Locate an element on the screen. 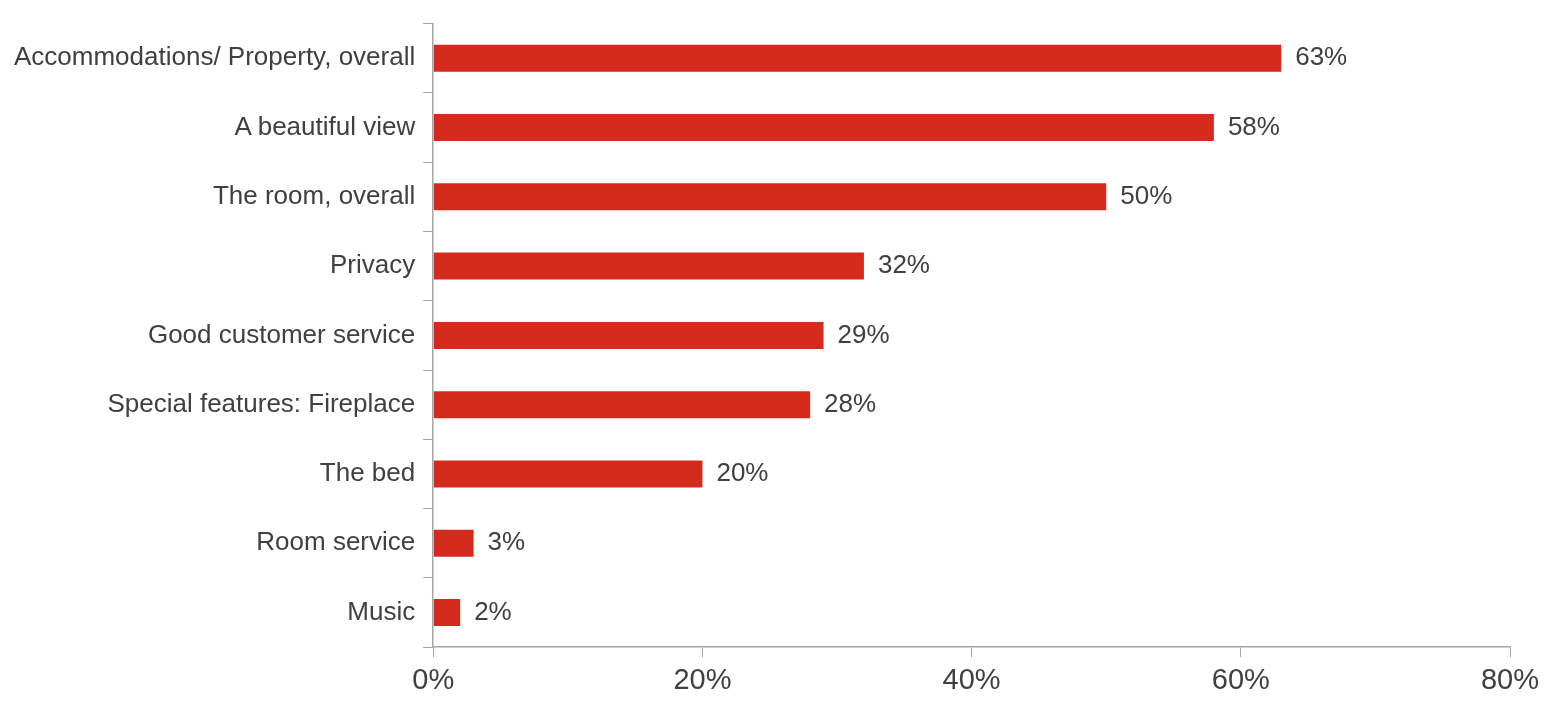  data-label: 58% is located at coordinates (1253, 125).